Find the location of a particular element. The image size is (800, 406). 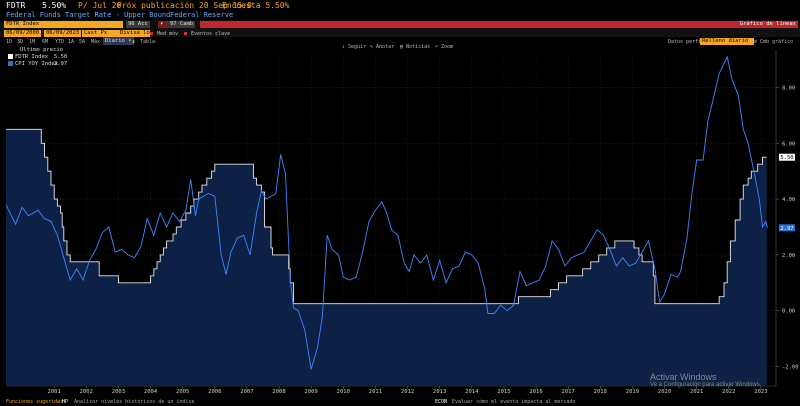

hint2-code: ECON is located at coordinates (441, 402).